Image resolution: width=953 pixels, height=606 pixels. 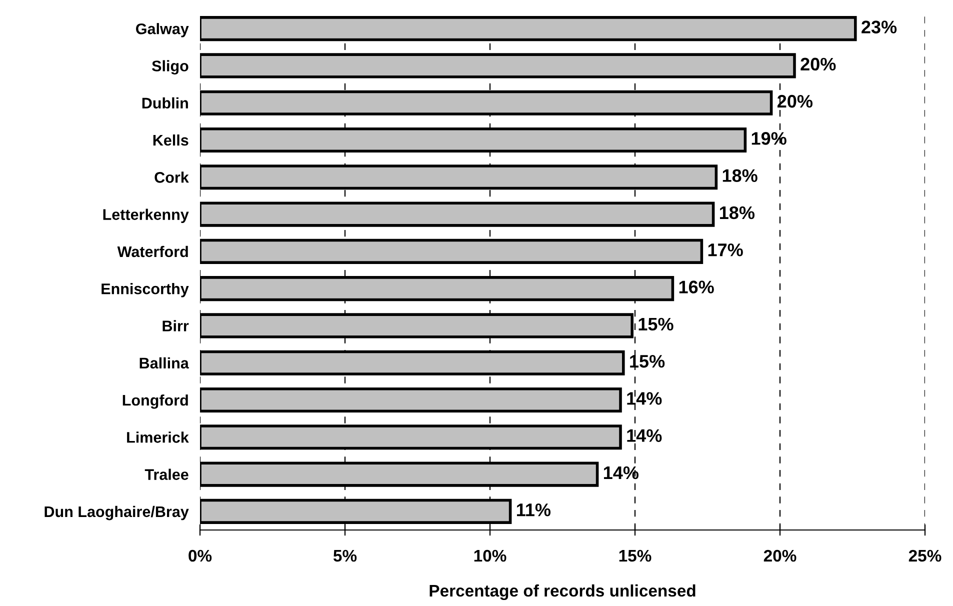 I want to click on y-tick-label: Waterford, so click(x=152, y=252).